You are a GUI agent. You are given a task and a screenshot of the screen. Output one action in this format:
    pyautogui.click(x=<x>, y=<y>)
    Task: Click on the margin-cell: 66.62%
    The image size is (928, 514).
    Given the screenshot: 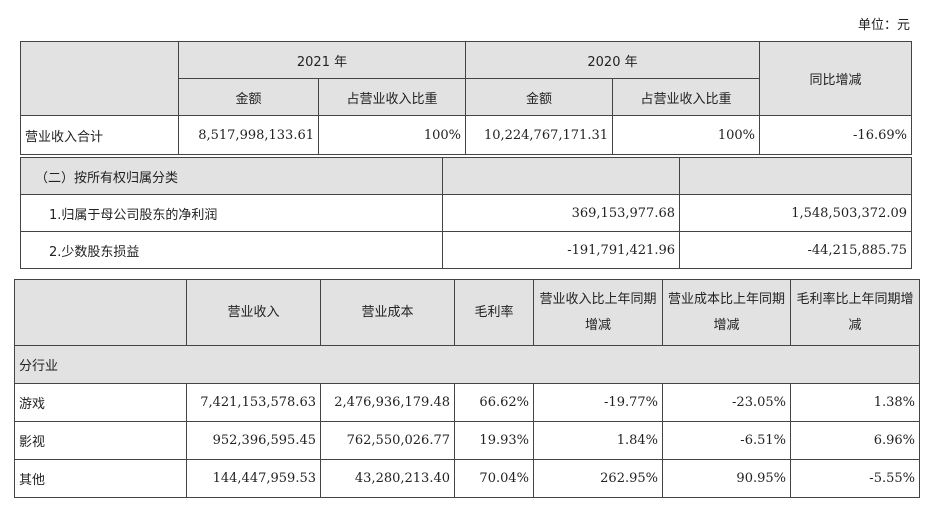 What is the action you would take?
    pyautogui.click(x=494, y=402)
    